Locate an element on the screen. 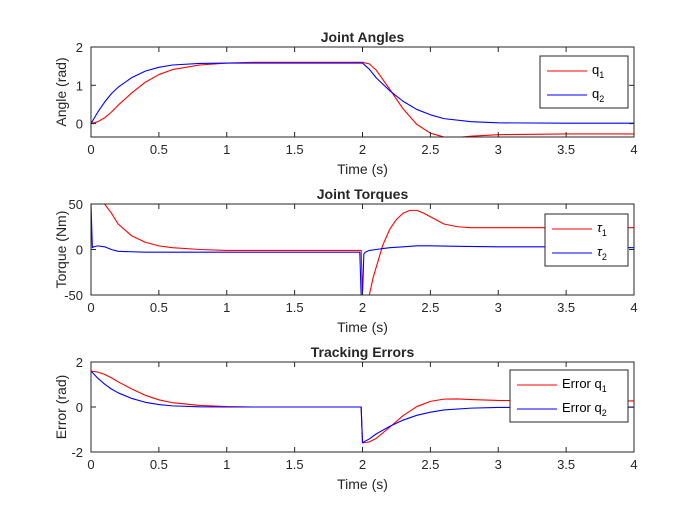  series-line-tau2 is located at coordinates (362, 249).